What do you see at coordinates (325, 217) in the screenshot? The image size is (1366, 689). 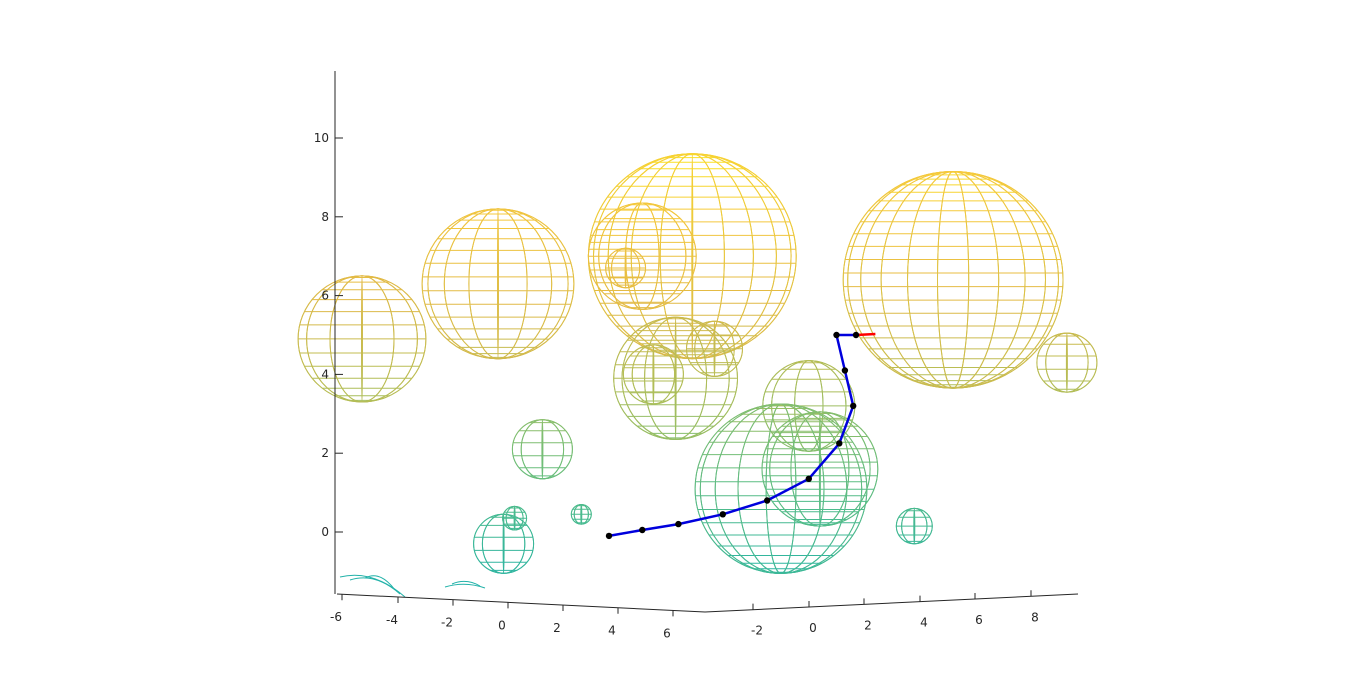 I see `z-tick-label: 8` at bounding box center [325, 217].